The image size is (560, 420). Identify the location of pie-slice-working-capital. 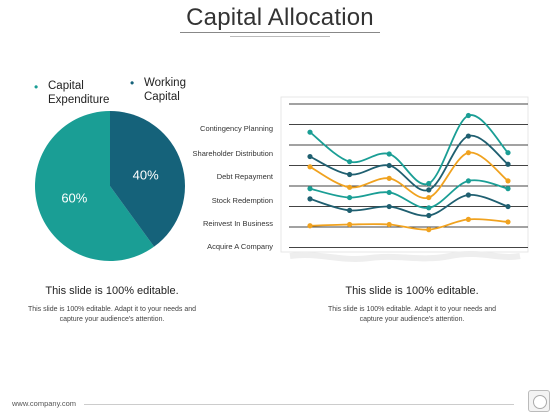
(147, 179).